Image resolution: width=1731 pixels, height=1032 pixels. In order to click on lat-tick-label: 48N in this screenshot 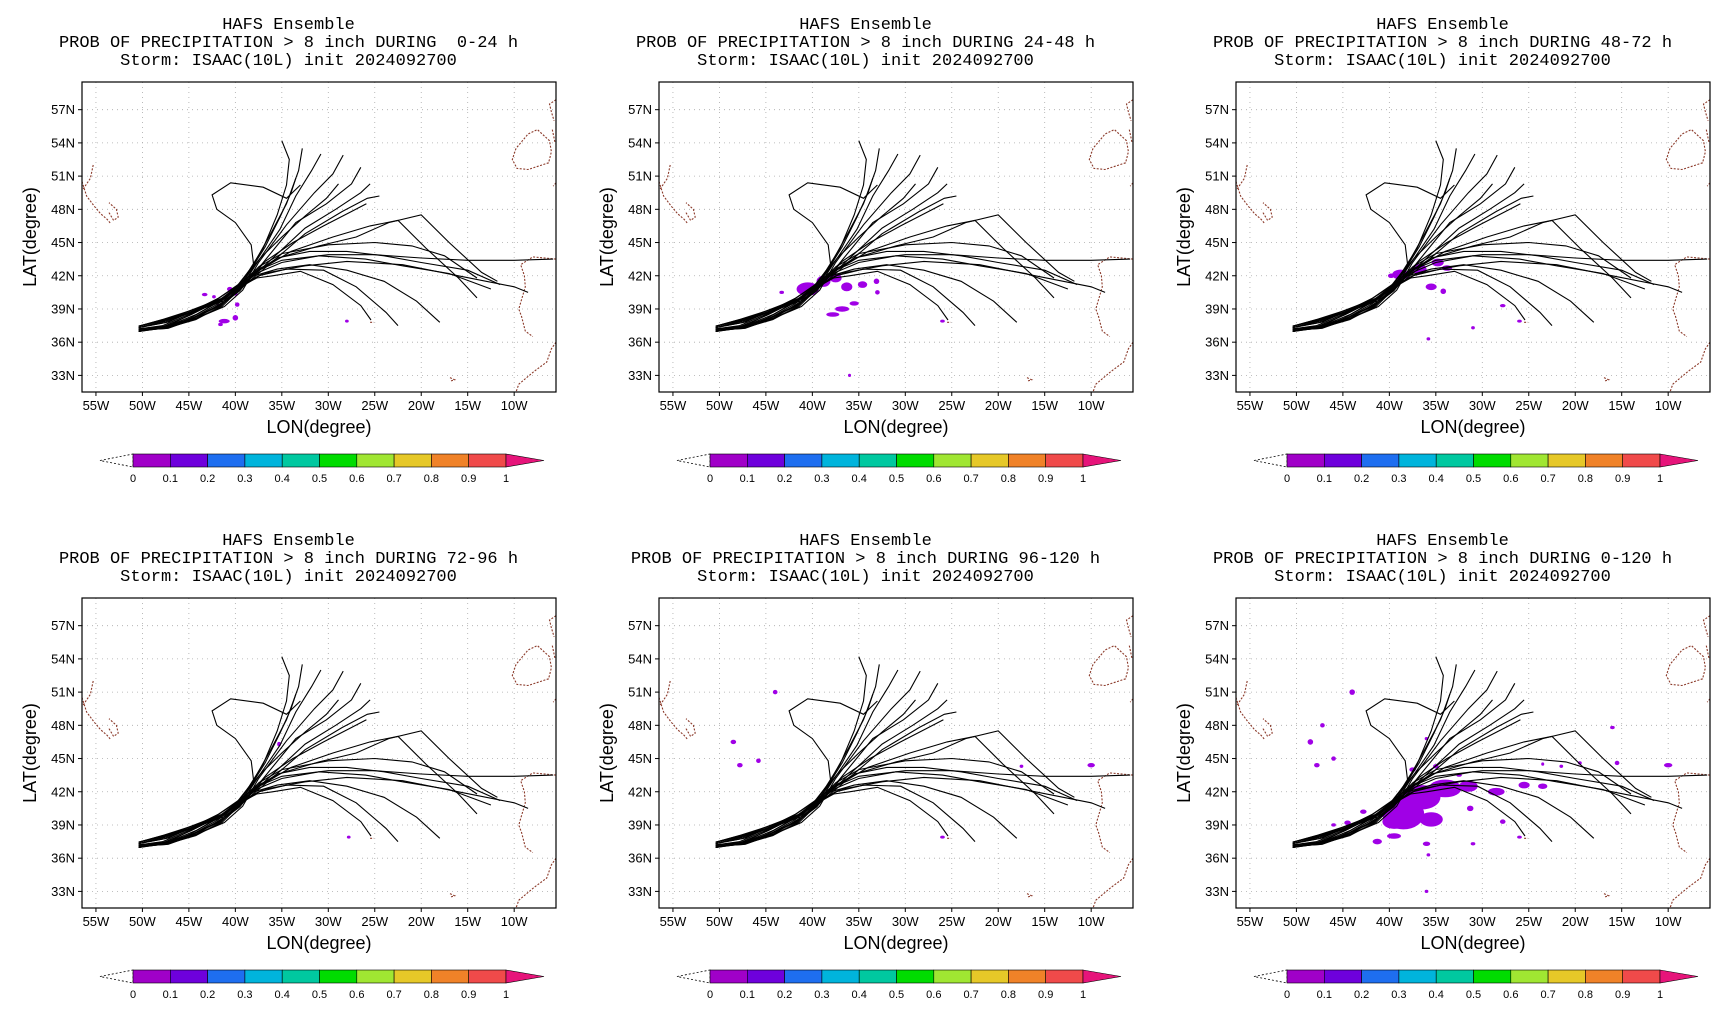, I will do `click(1217, 725)`.